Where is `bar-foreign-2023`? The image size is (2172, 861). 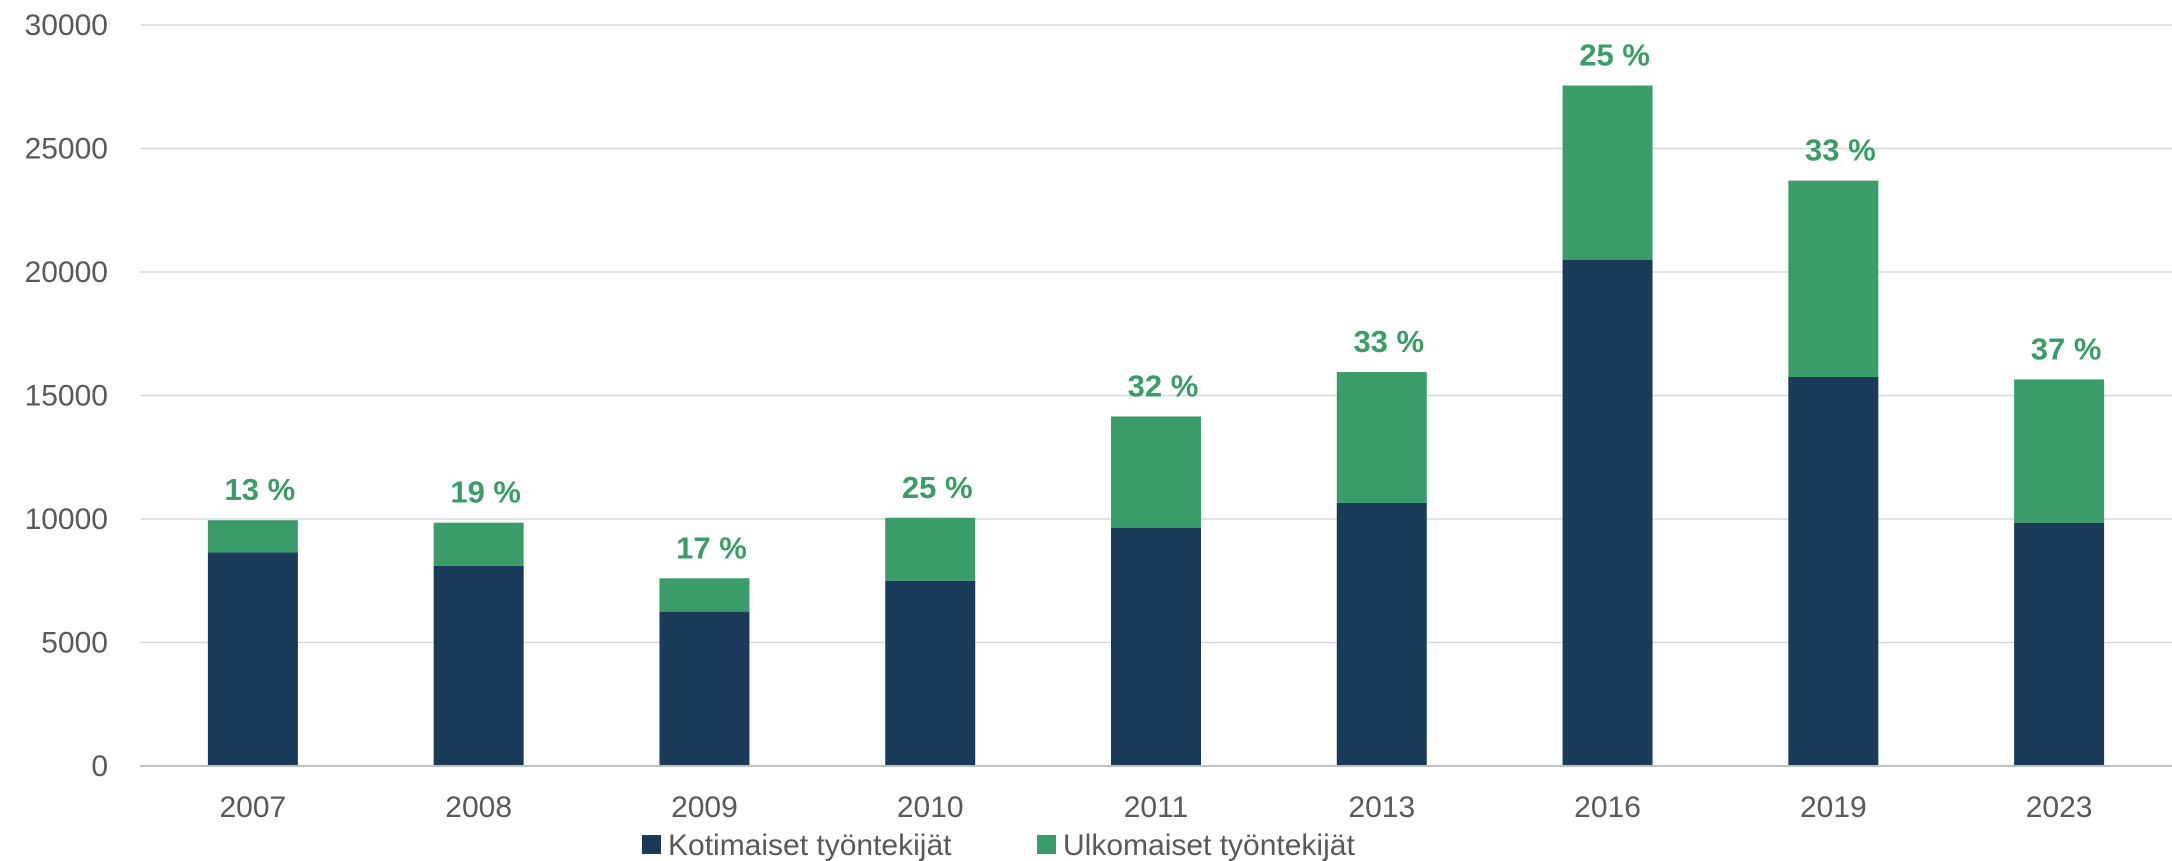 bar-foreign-2023 is located at coordinates (2059, 451).